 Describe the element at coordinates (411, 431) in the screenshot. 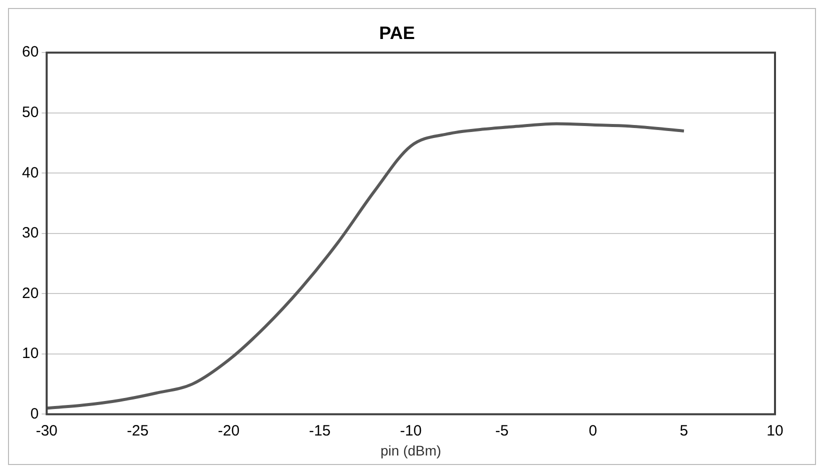

I see `x-tick-label: -10` at that location.